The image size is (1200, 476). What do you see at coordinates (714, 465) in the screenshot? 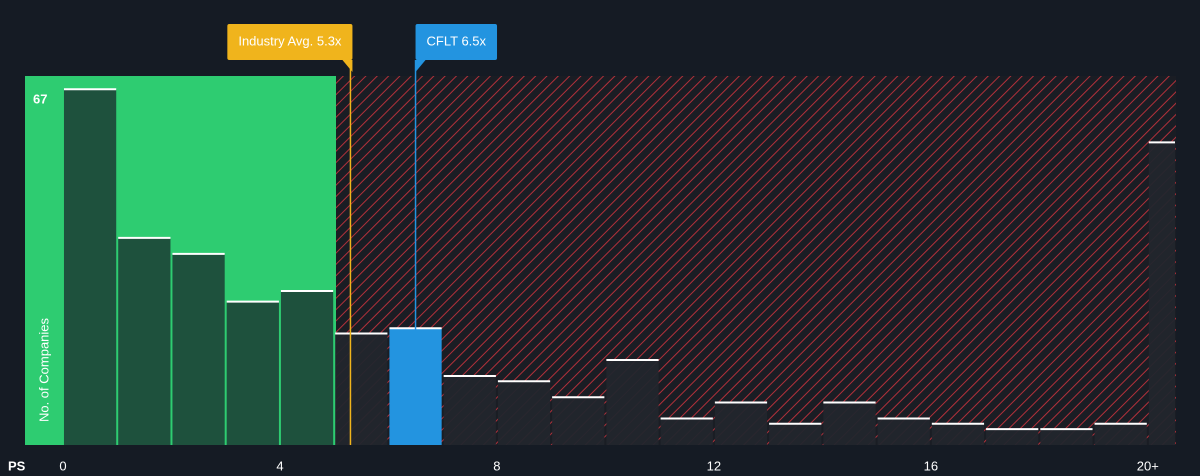
I see `x-tick-label: 12` at bounding box center [714, 465].